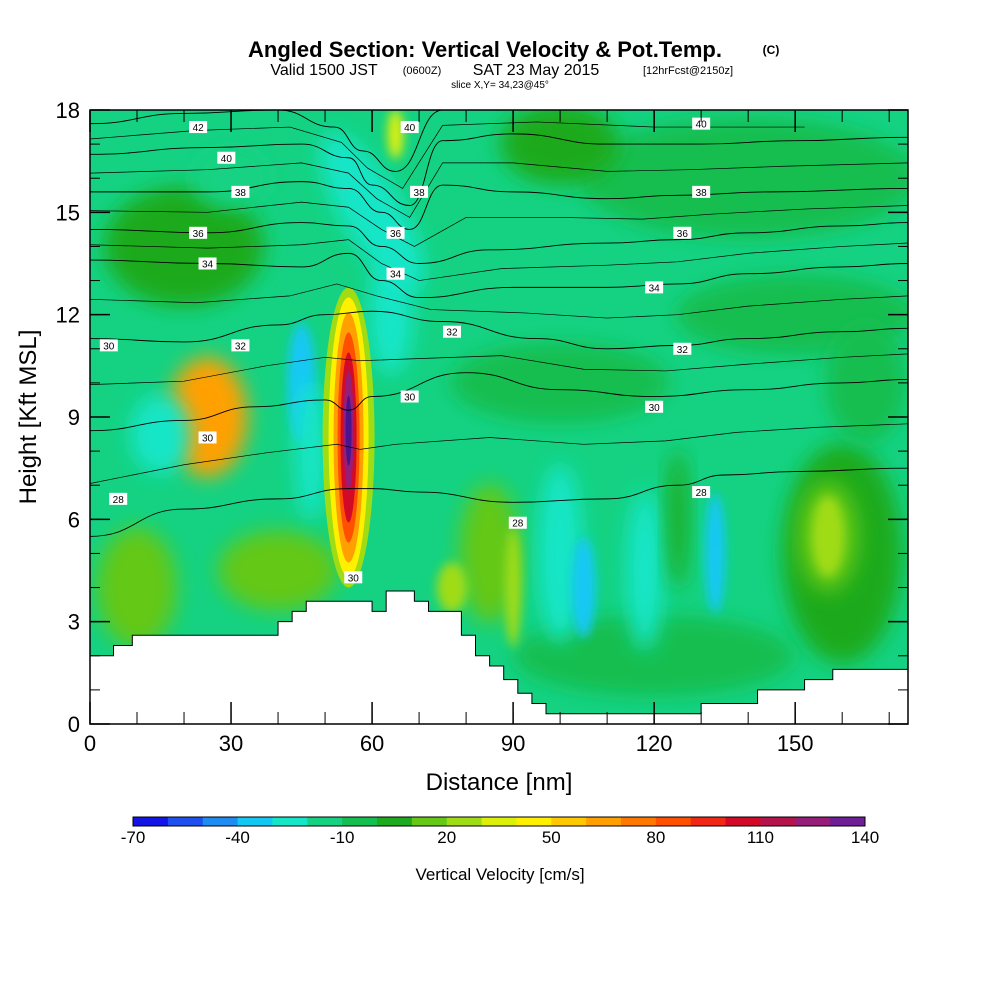  Describe the element at coordinates (551, 837) in the screenshot. I see `colorbar-tick-label: 50` at that location.